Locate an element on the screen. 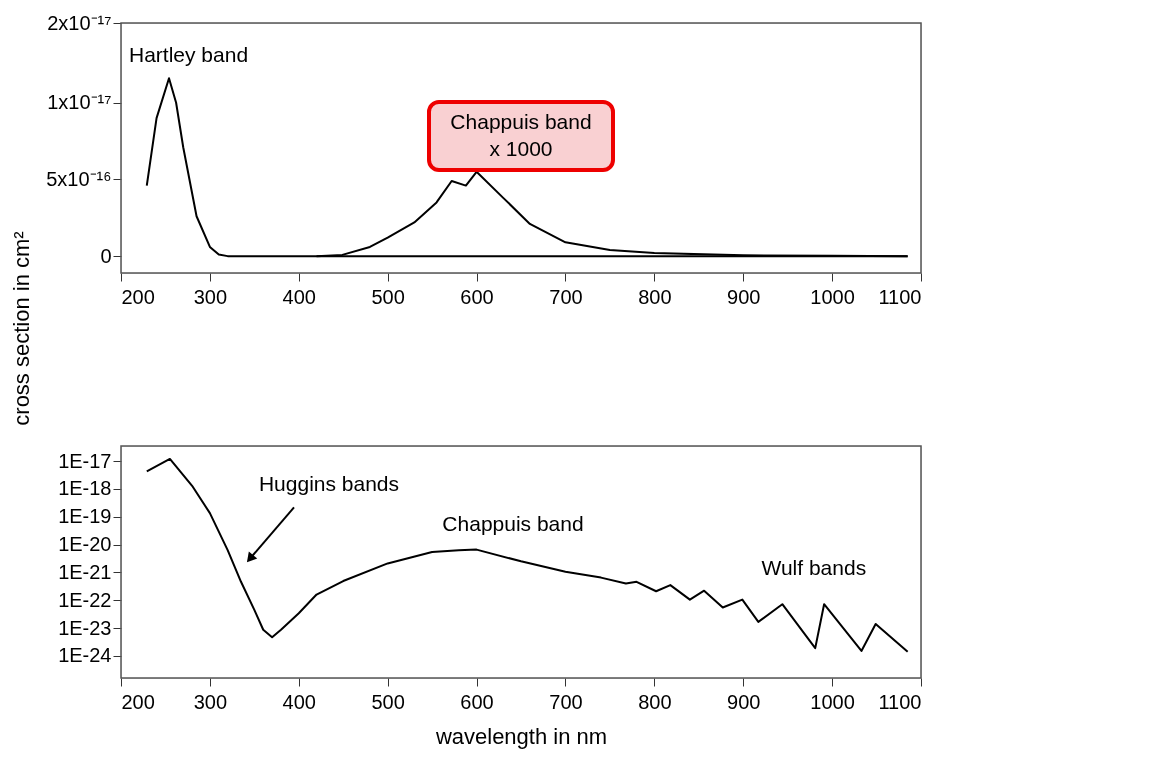 This screenshot has height=778, width=1149. y-tick-label: 1E-17 is located at coordinates (85, 460).